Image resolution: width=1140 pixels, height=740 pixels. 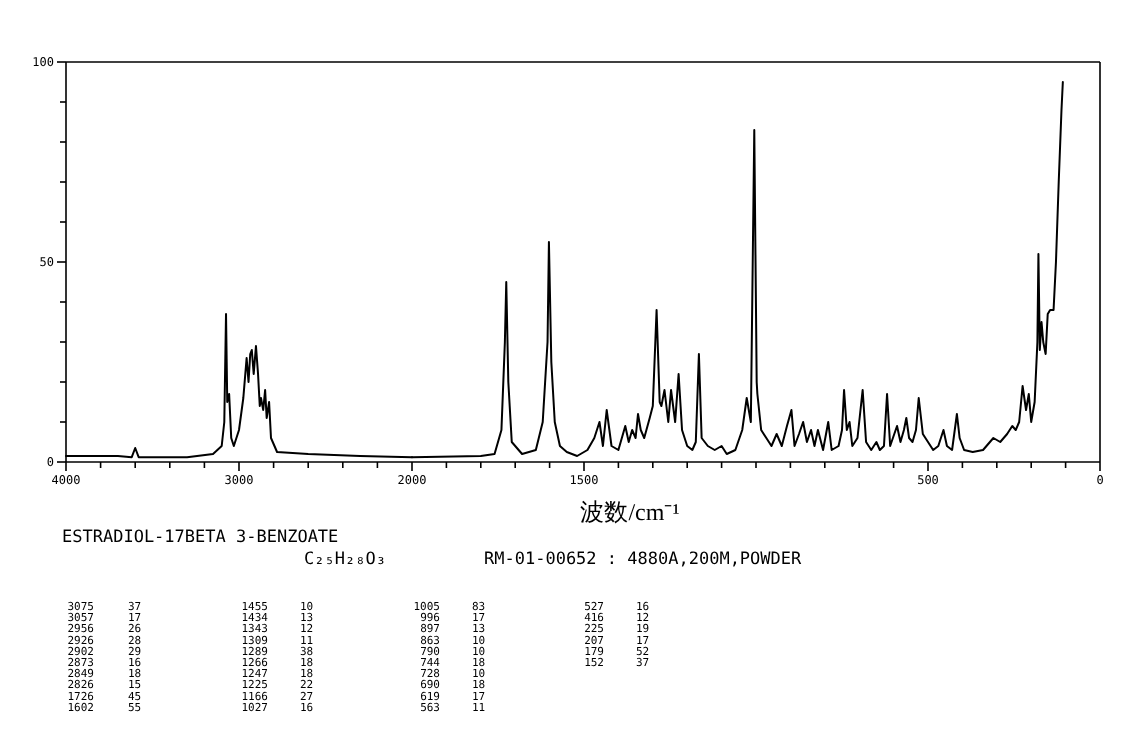 What do you see at coordinates (345, 560) in the screenshot?
I see `text: C₂₅H₂₈O₃` at bounding box center [345, 560].